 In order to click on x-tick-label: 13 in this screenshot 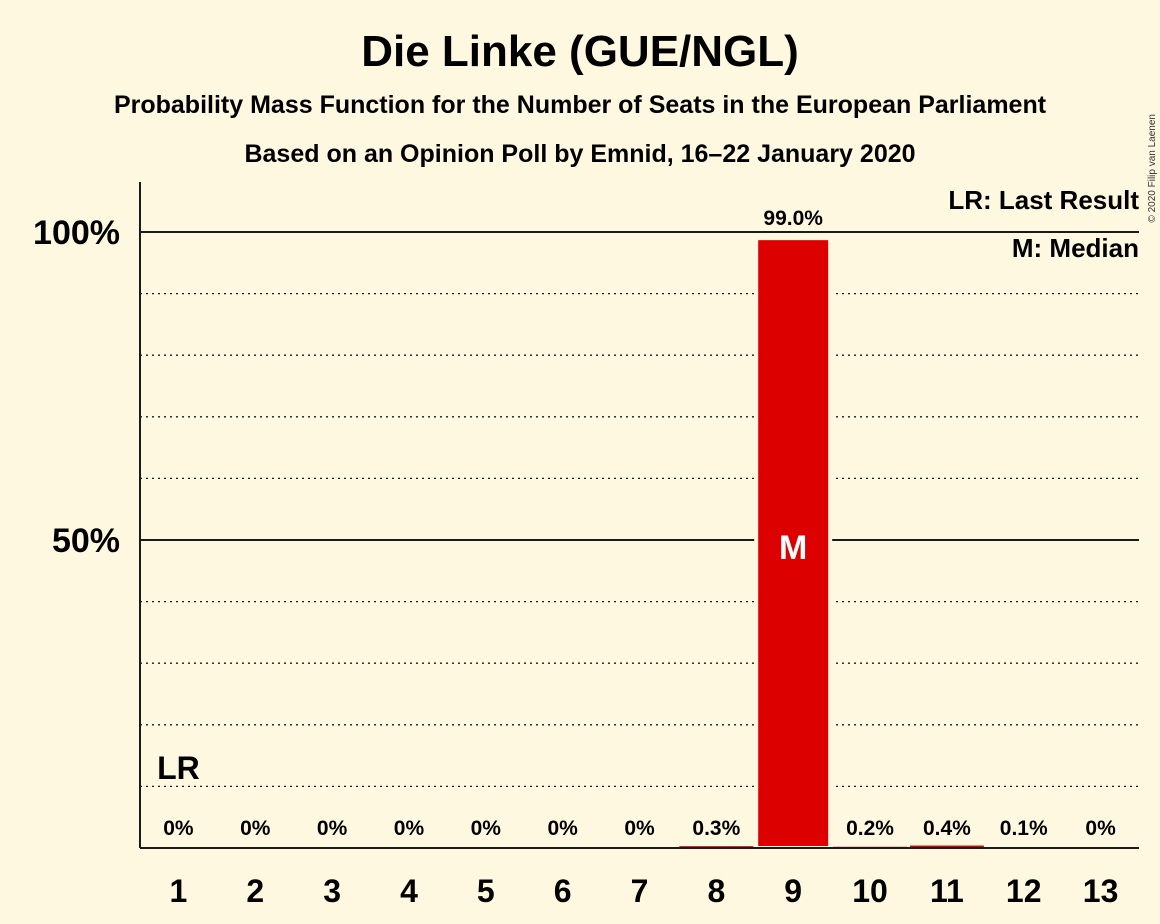, I will do `click(1101, 891)`.